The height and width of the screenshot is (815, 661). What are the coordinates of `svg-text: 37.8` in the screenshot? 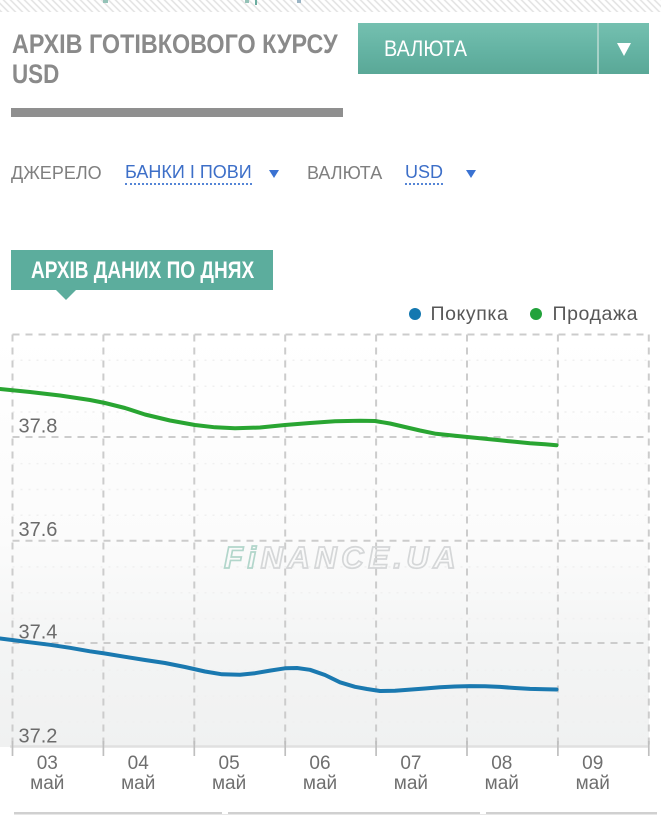 It's located at (38, 426).